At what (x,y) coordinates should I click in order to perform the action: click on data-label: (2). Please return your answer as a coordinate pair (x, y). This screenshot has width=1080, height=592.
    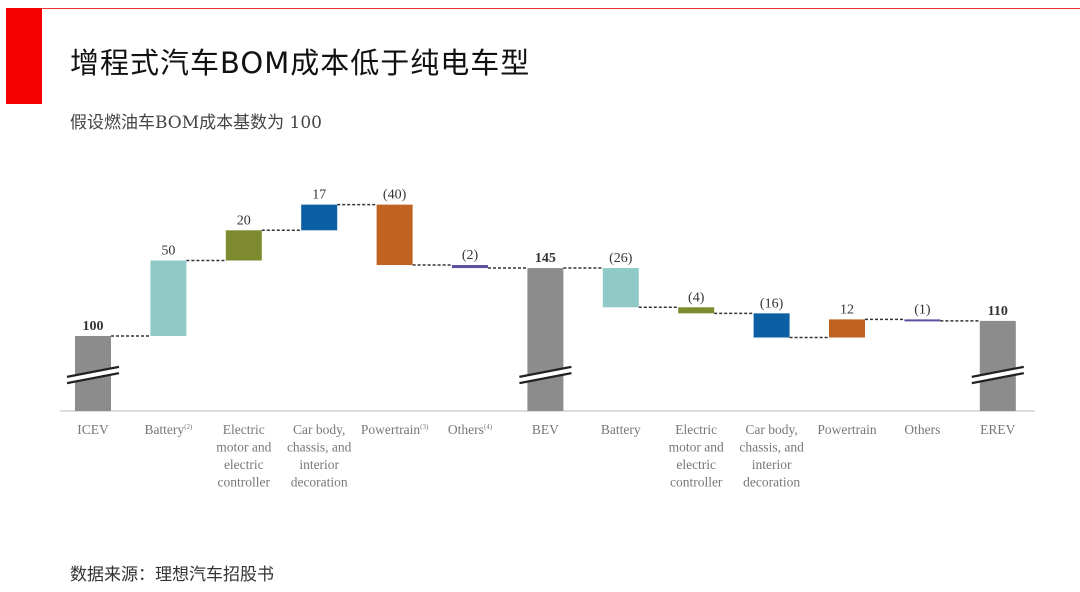
    Looking at the image, I should click on (470, 255).